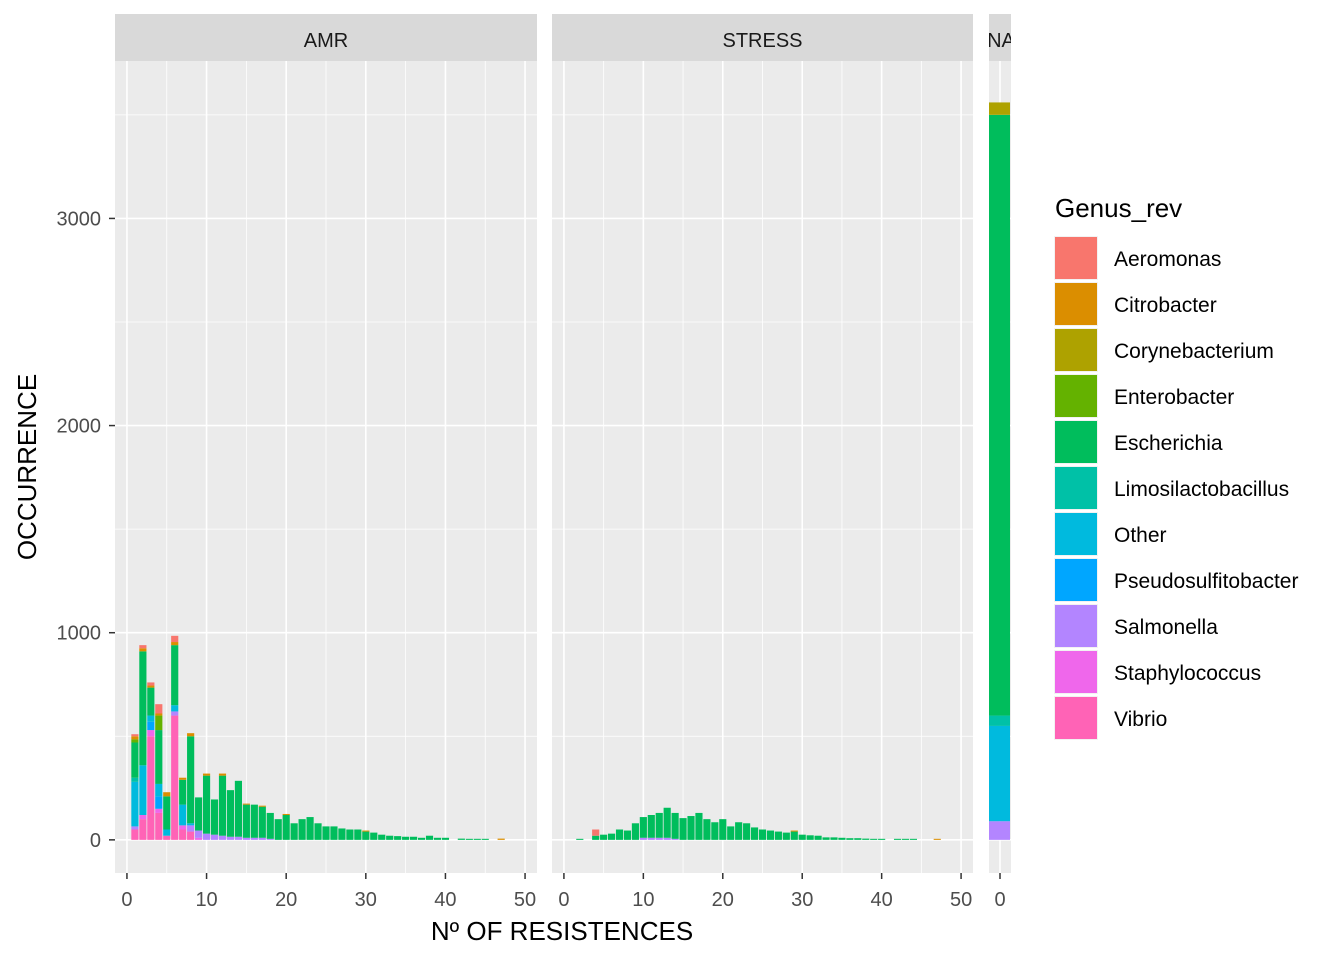  I want to click on legend-title: Genus_rev, so click(1118, 208).